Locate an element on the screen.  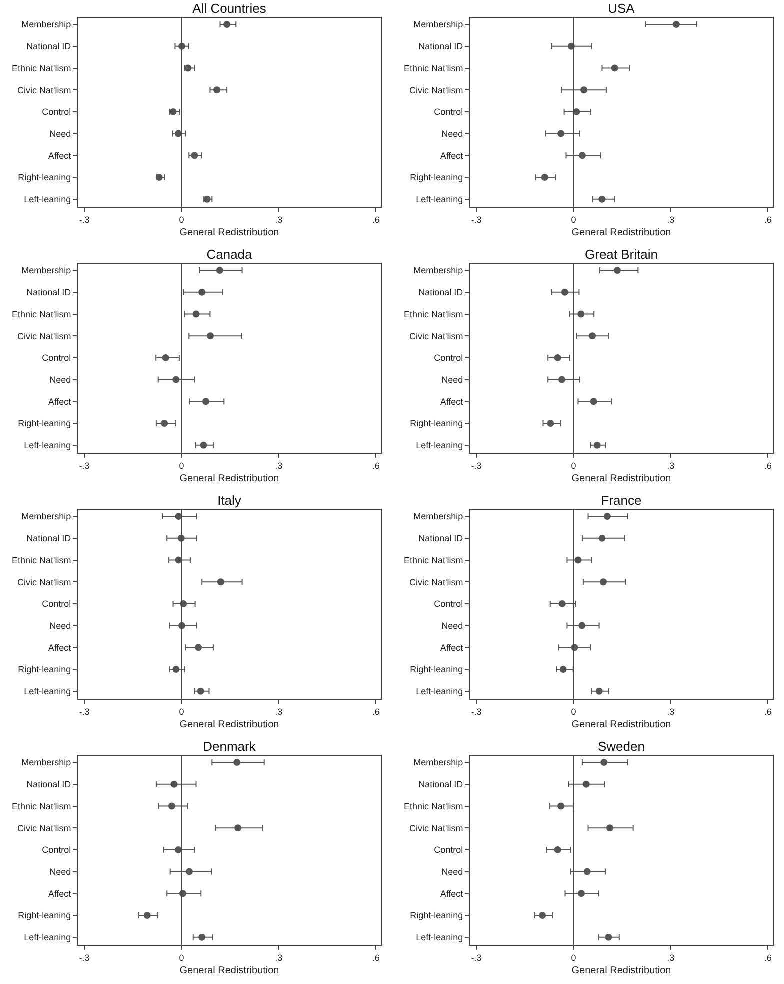
chart-title: Great Britain is located at coordinates (621, 254).